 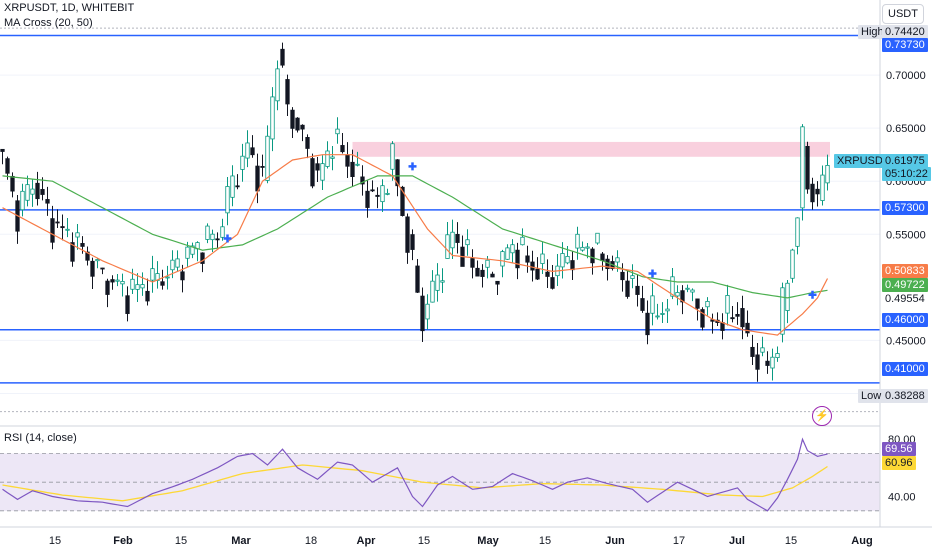 What do you see at coordinates (902, 498) in the screenshot?
I see `rsi-tick-label: 40.00` at bounding box center [902, 498].